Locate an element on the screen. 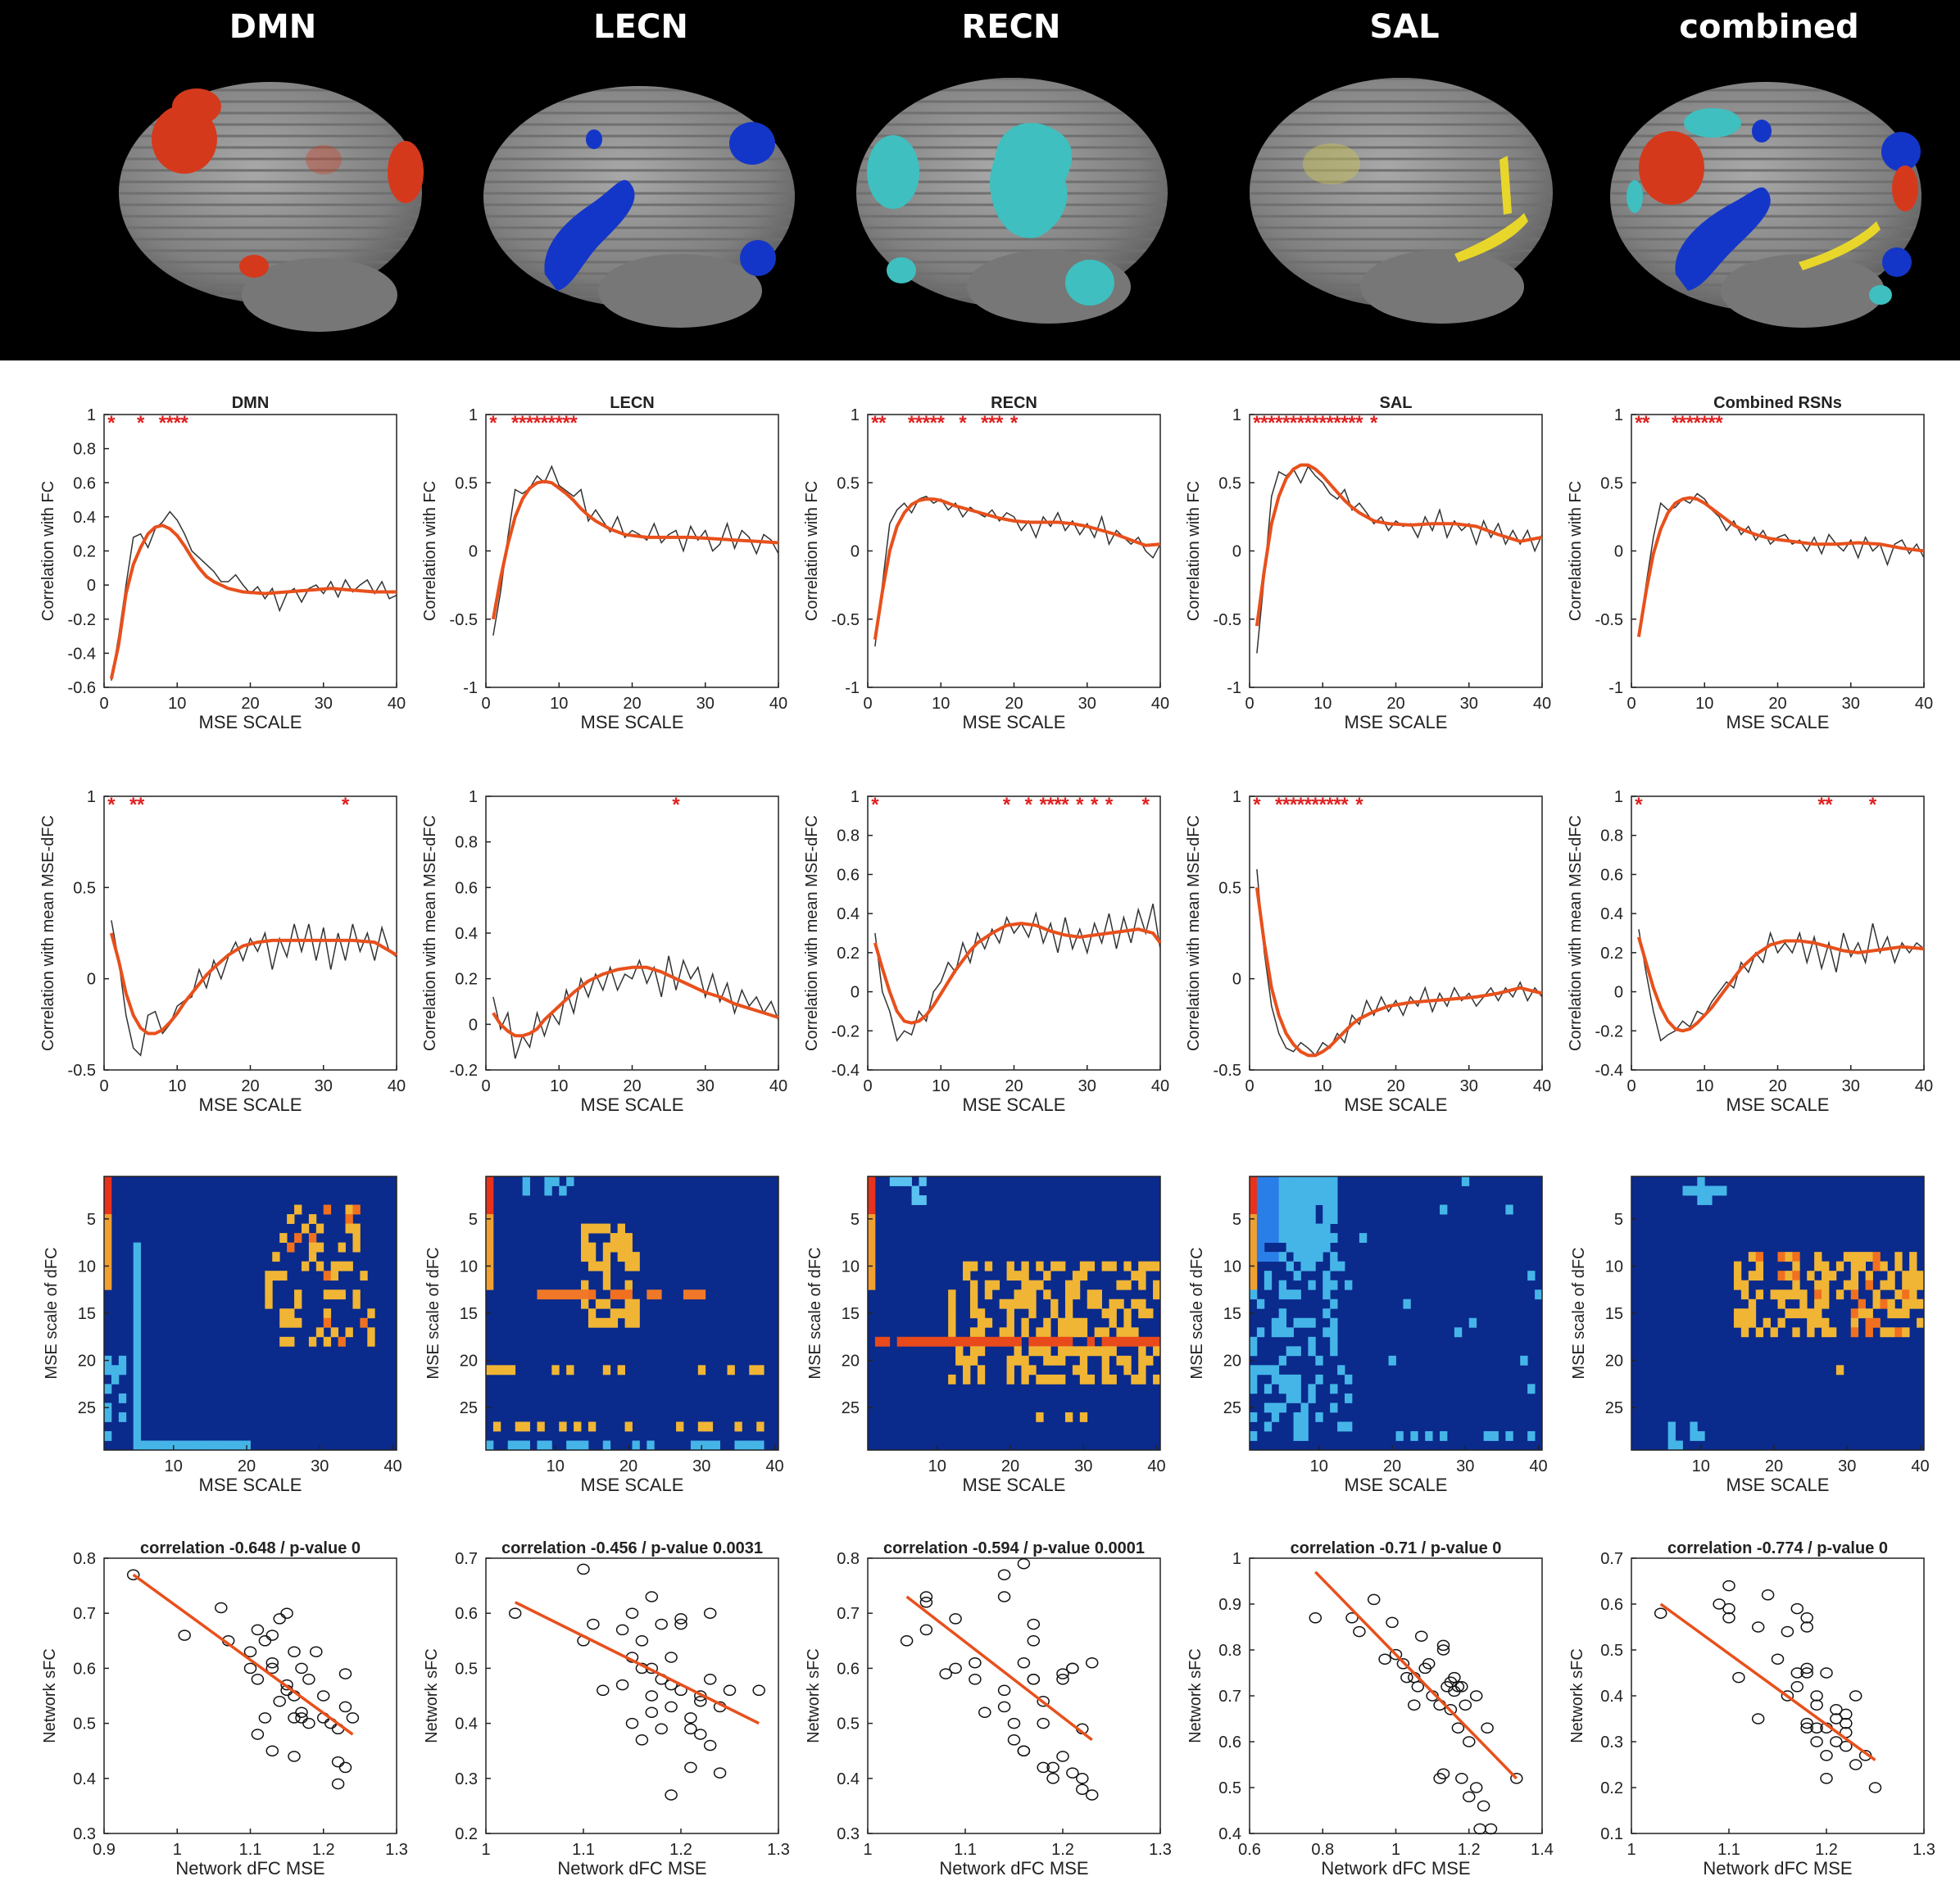 Image resolution: width=1960 pixels, height=1899 pixels. y-axis-label: Correlation with FC is located at coordinates (48, 551).